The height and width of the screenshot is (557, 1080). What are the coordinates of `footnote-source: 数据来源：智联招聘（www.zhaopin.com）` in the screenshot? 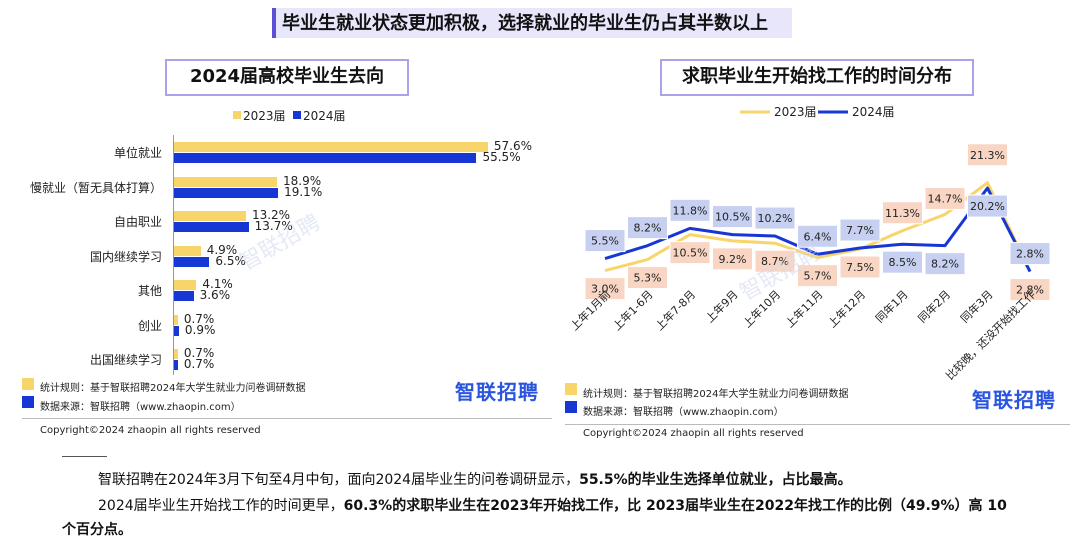 It's located at (140, 407).